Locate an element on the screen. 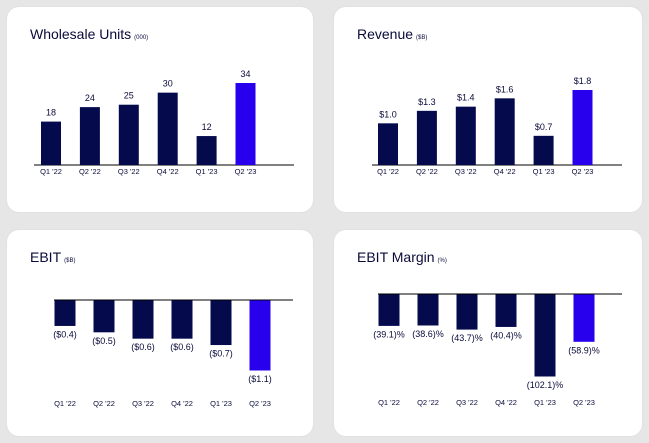 The image size is (649, 443). data-label: (58.9)% is located at coordinates (584, 350).